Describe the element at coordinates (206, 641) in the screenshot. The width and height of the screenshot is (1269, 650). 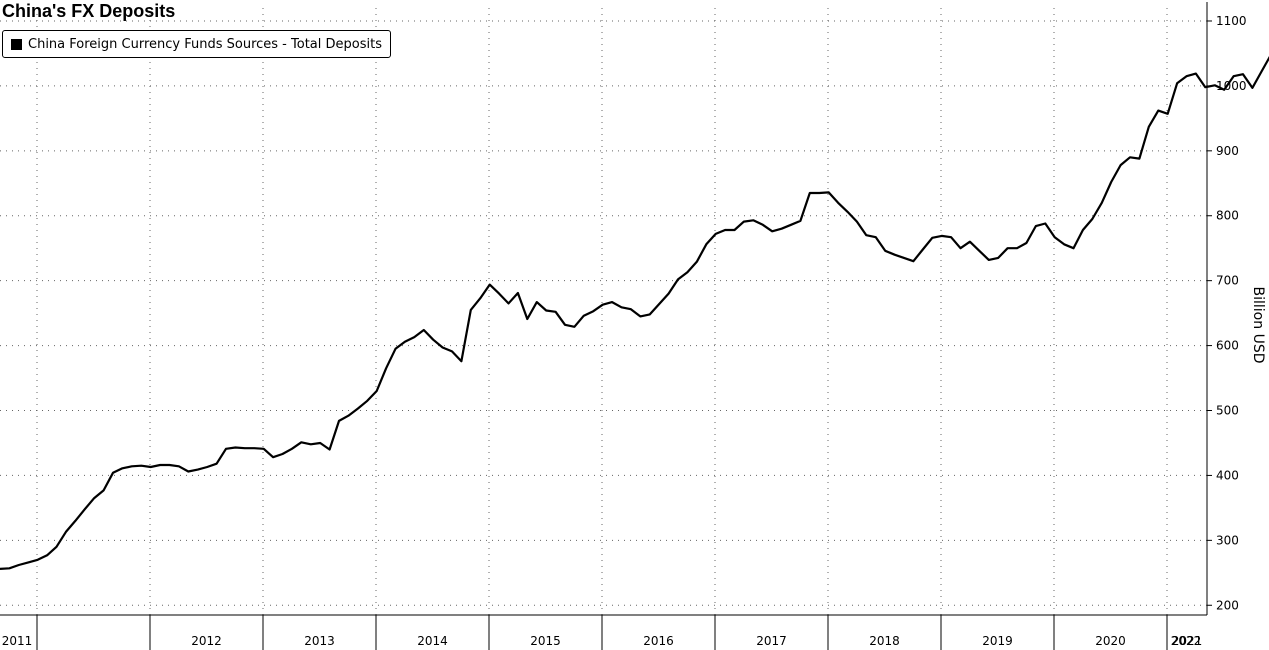
I see `x-tick-label: 2012` at that location.